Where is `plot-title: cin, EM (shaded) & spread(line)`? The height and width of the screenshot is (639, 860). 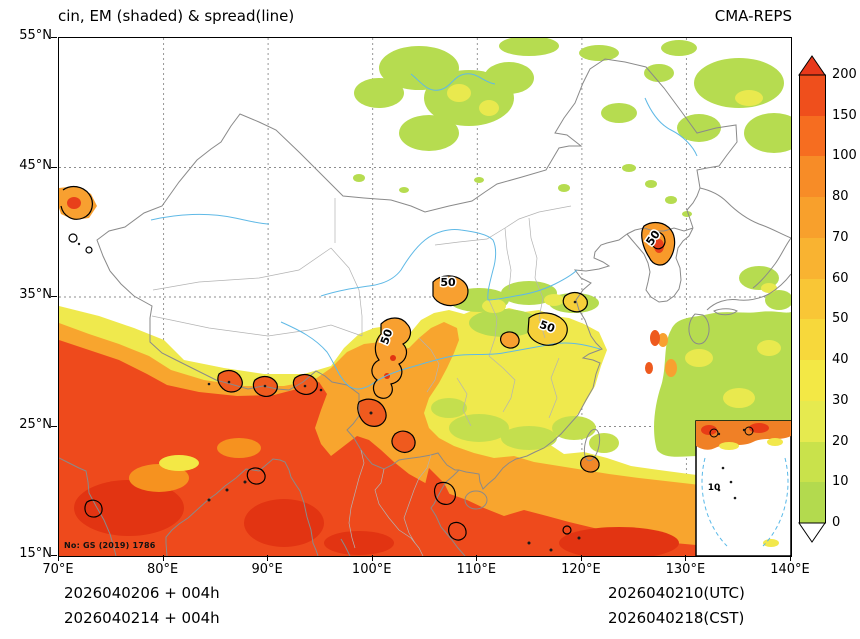 plot-title: cin, EM (shaded) & spread(line) is located at coordinates (176, 16).